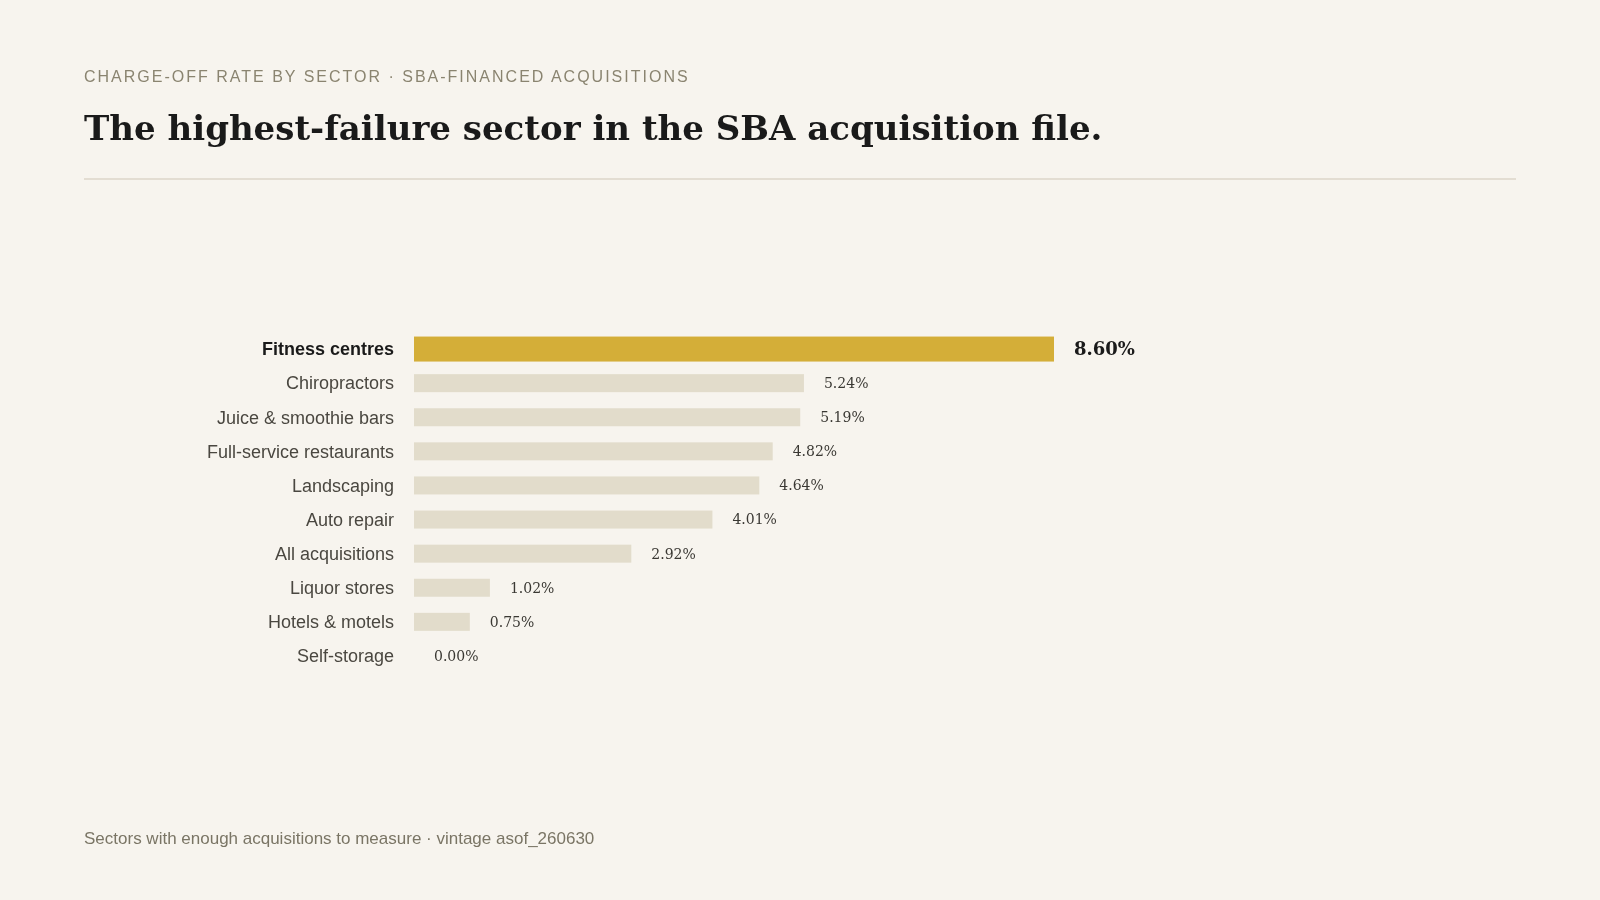  I want to click on chart-title: The highest-failure sector in the SBA acquisition file., so click(593, 127).